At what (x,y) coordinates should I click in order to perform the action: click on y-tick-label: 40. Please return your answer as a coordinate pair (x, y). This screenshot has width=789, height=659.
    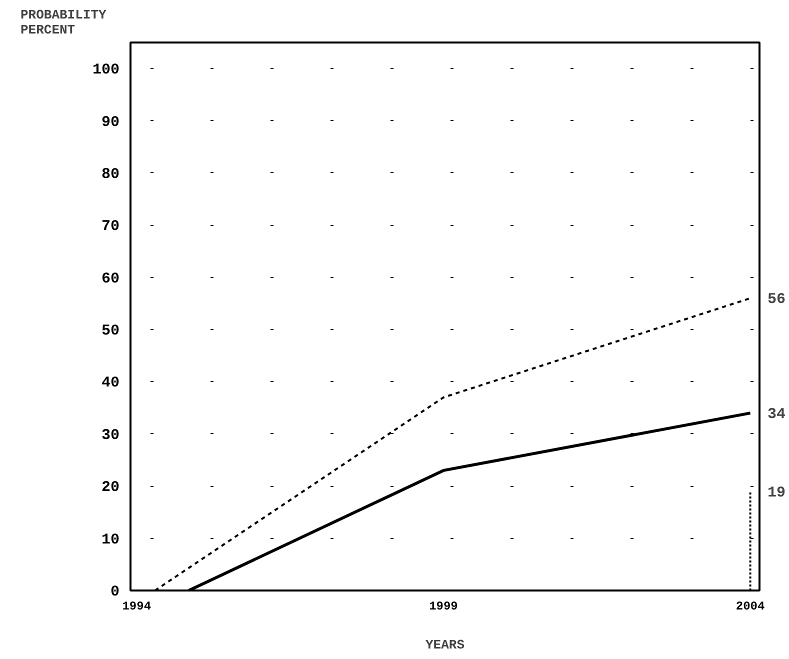
    Looking at the image, I should click on (110, 383).